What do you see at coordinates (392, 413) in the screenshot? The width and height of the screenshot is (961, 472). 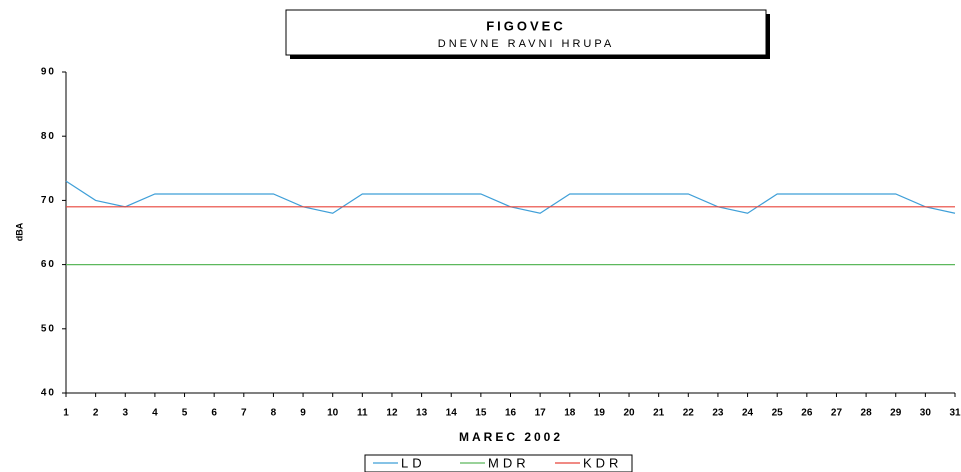 I see `x-tick-label: 12` at bounding box center [392, 413].